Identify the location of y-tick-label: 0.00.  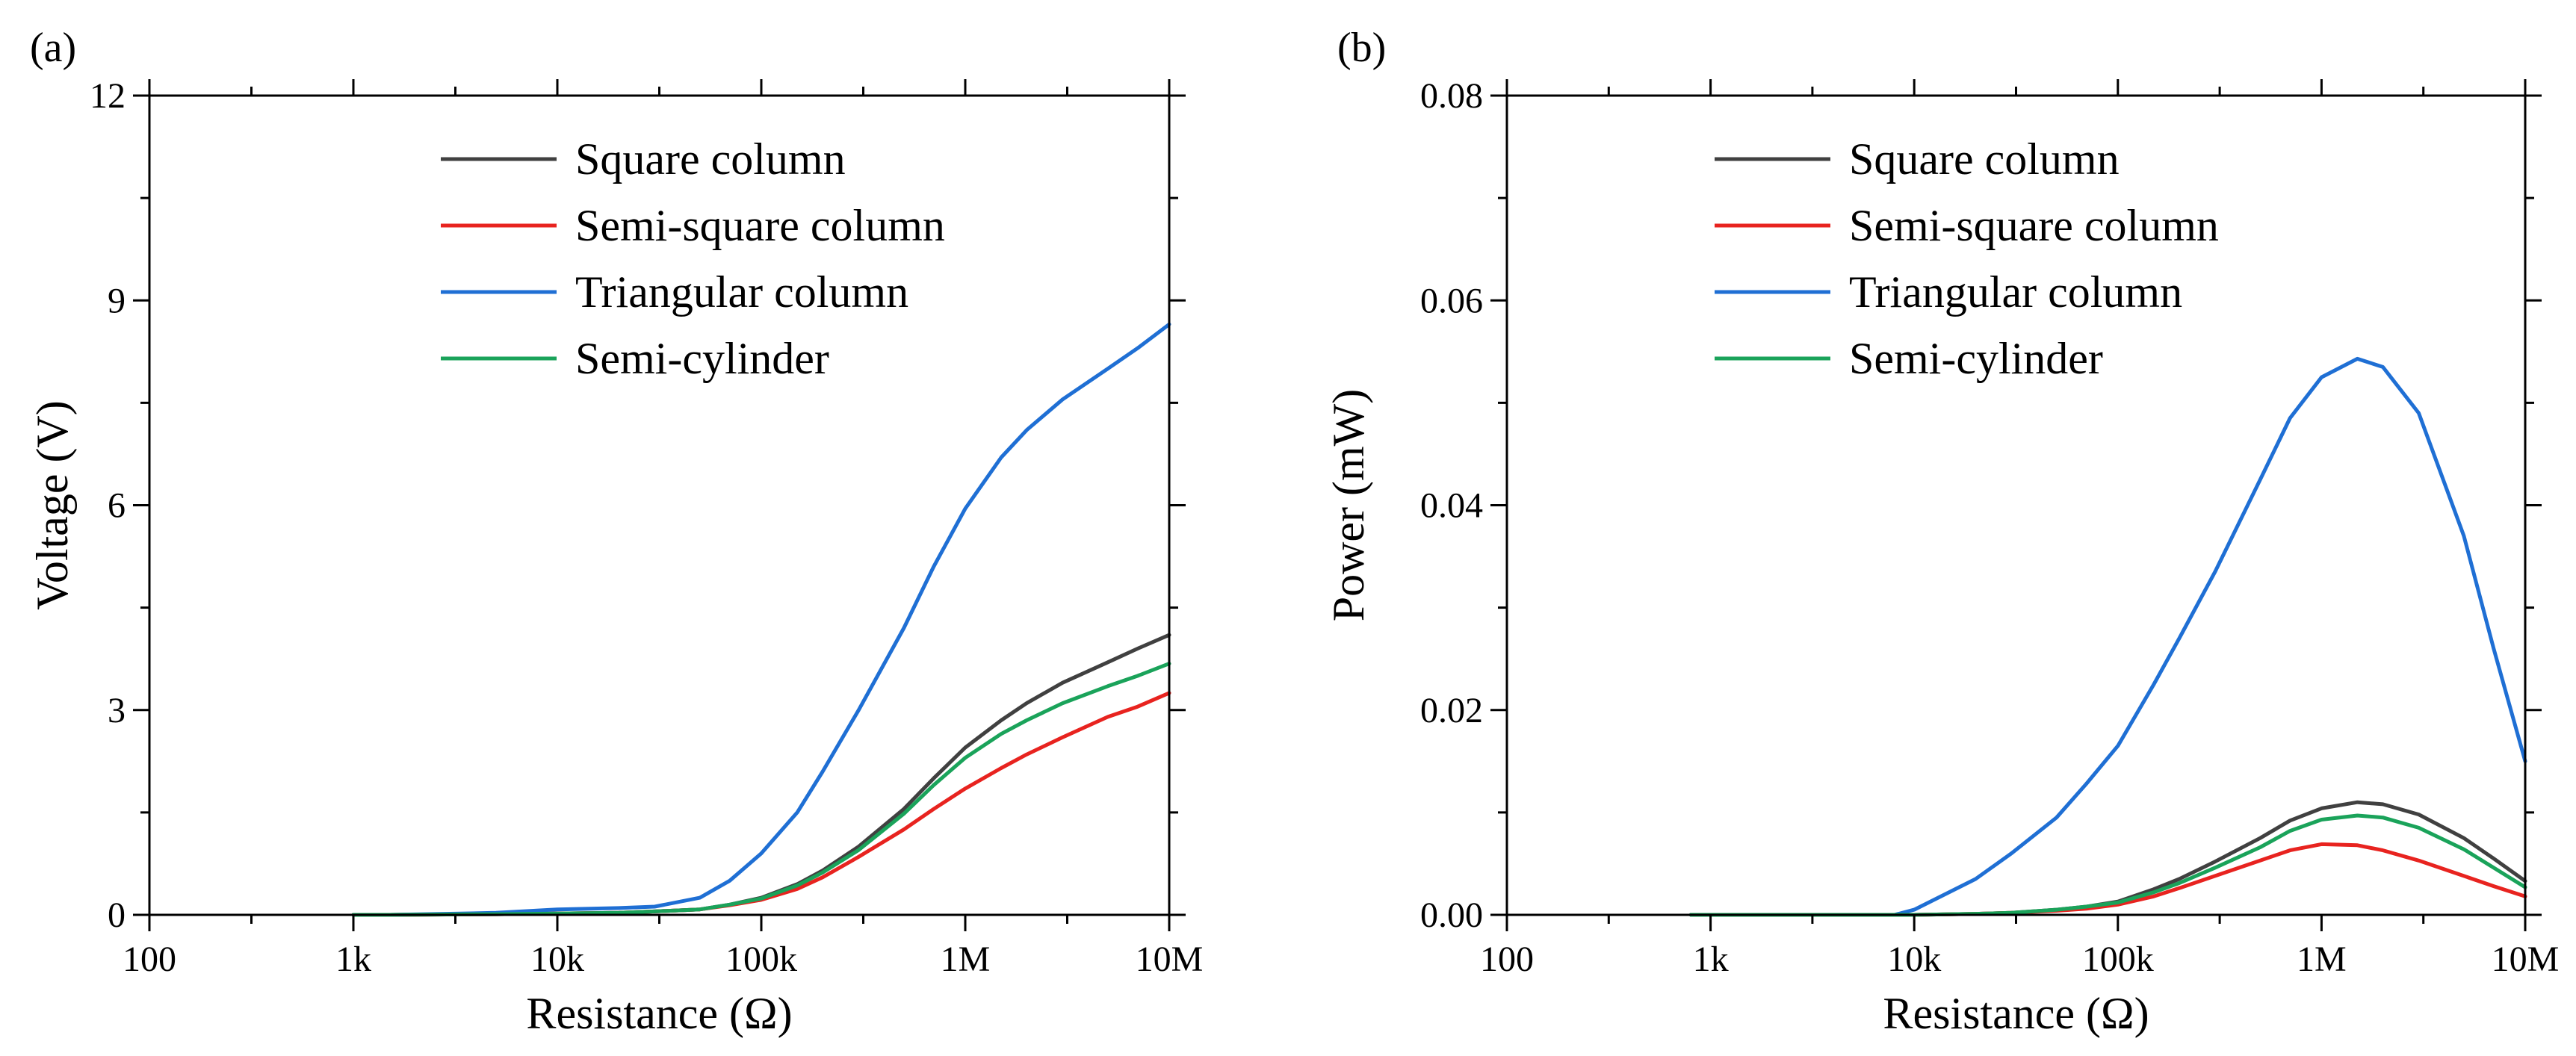
(1451, 915).